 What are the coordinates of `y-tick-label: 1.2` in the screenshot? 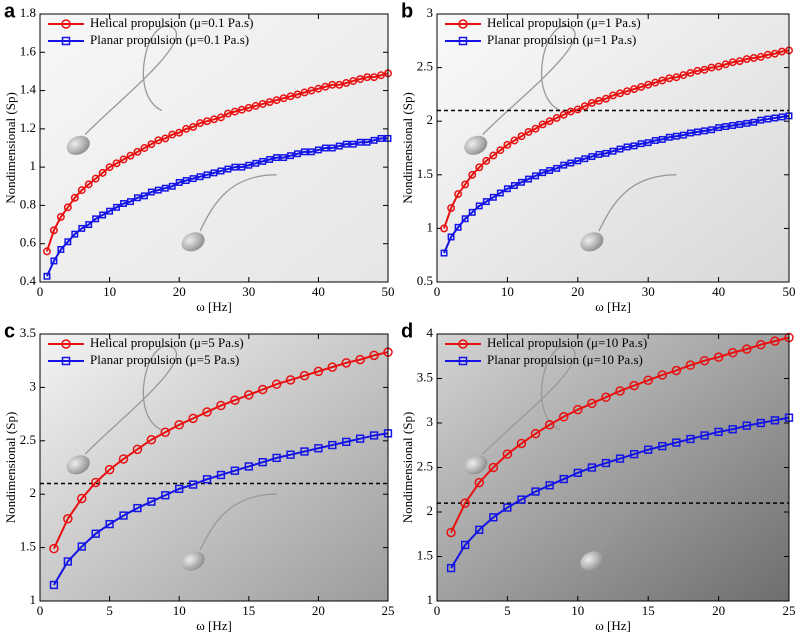 It's located at (28, 127).